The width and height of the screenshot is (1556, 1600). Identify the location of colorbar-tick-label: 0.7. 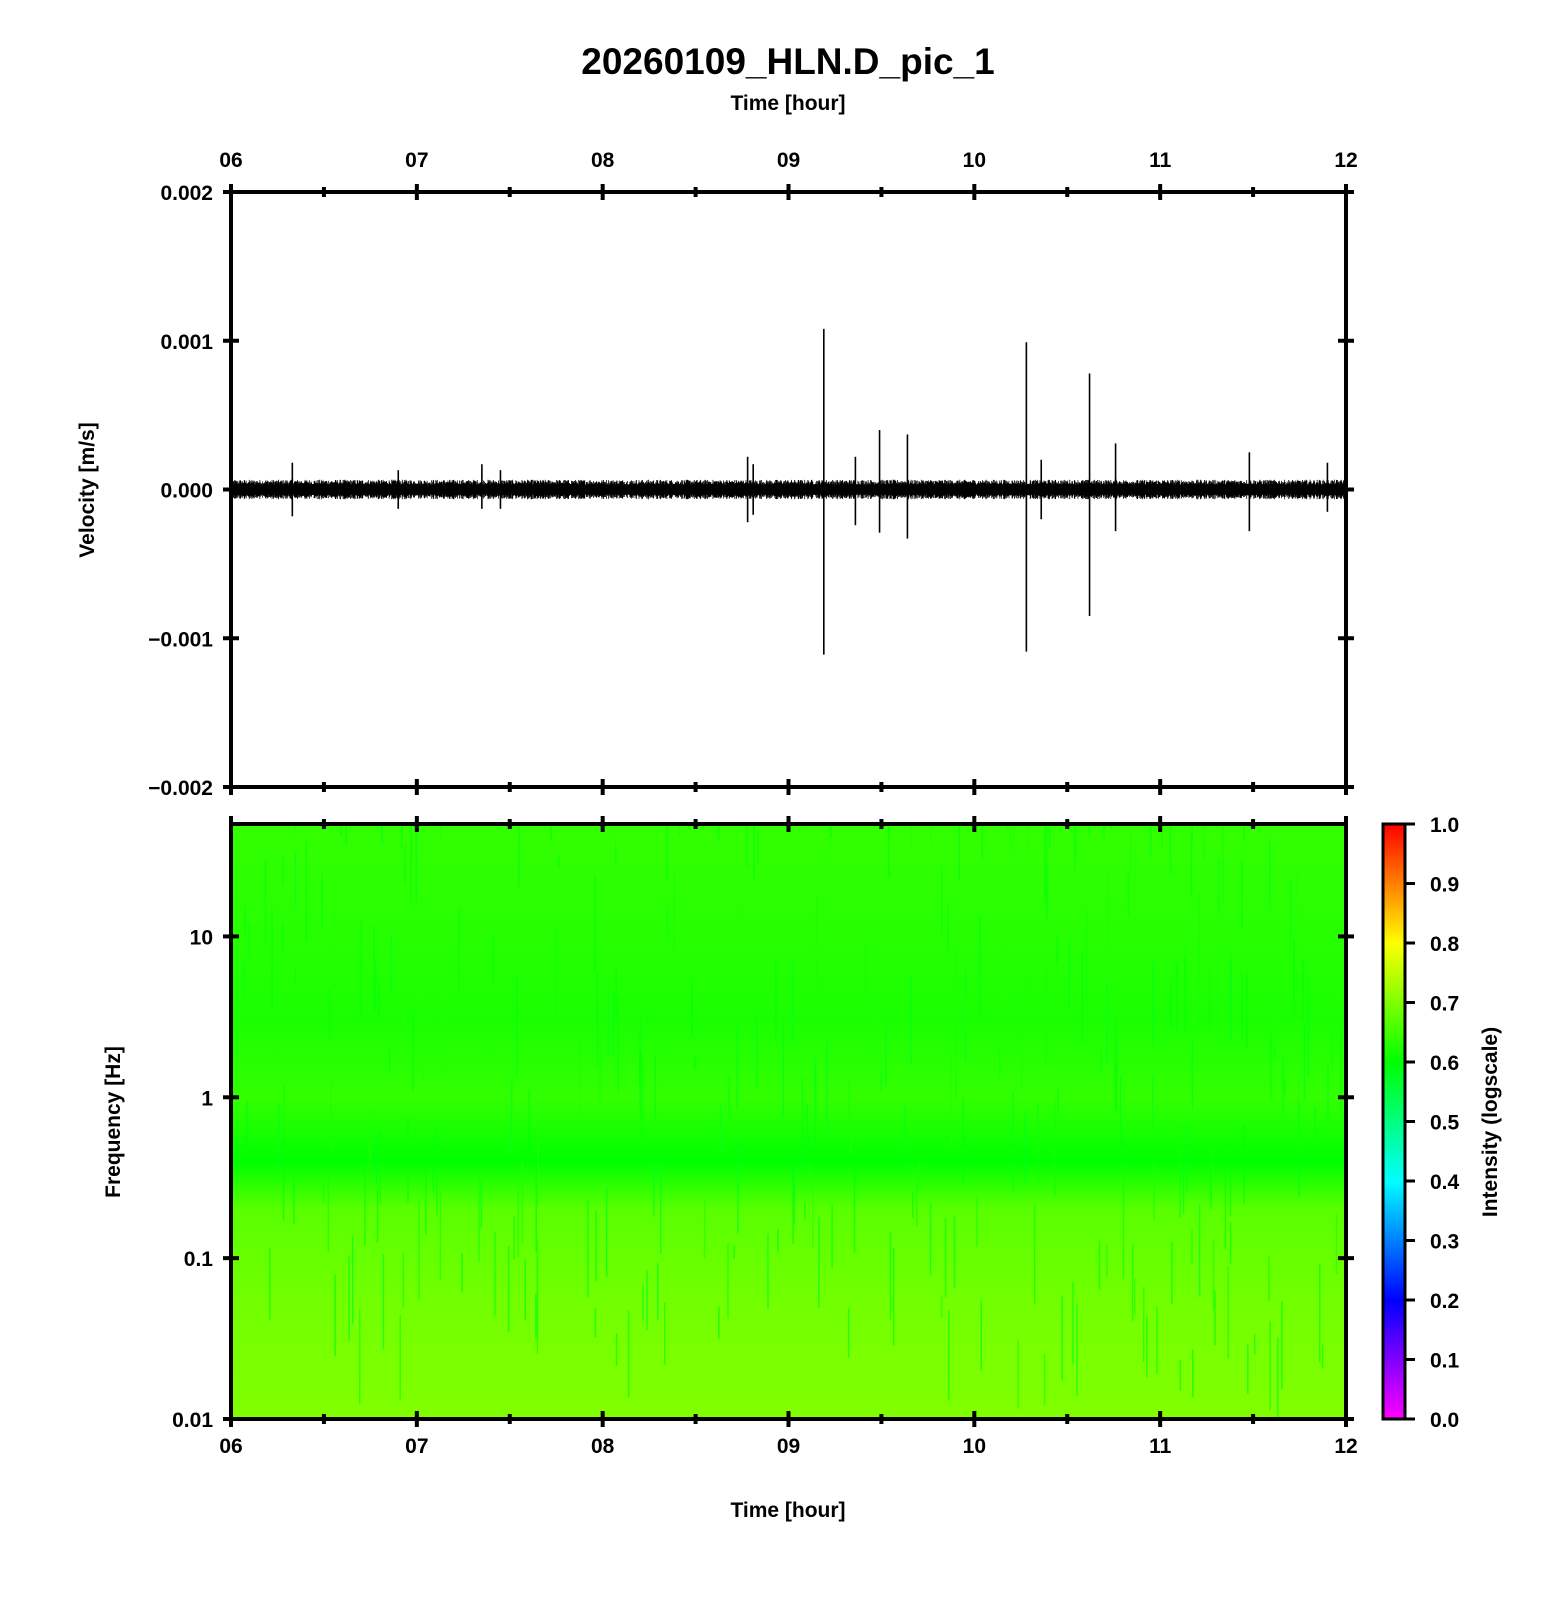
(1444, 1004).